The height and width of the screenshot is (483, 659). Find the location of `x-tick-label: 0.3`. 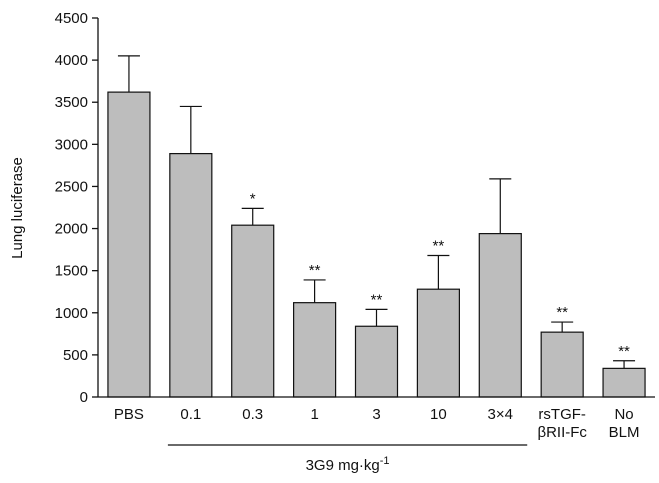

x-tick-label: 0.3 is located at coordinates (252, 414).